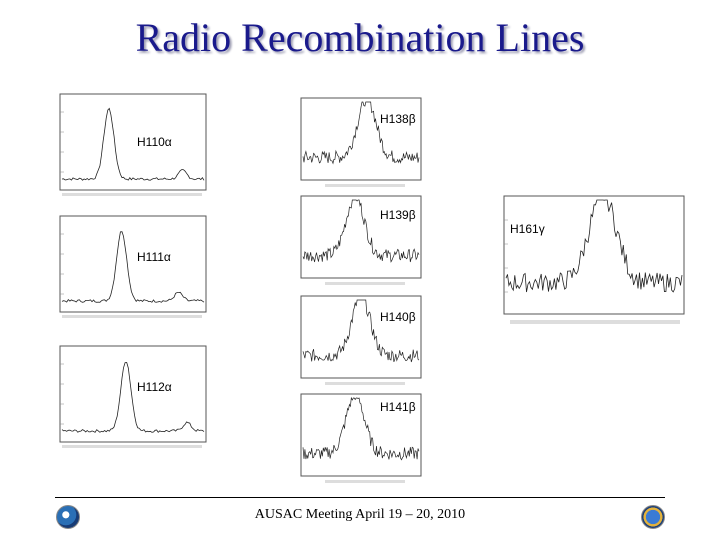 The image size is (720, 540). What do you see at coordinates (398, 317) in the screenshot?
I see `line-label-h140b: H140β` at bounding box center [398, 317].